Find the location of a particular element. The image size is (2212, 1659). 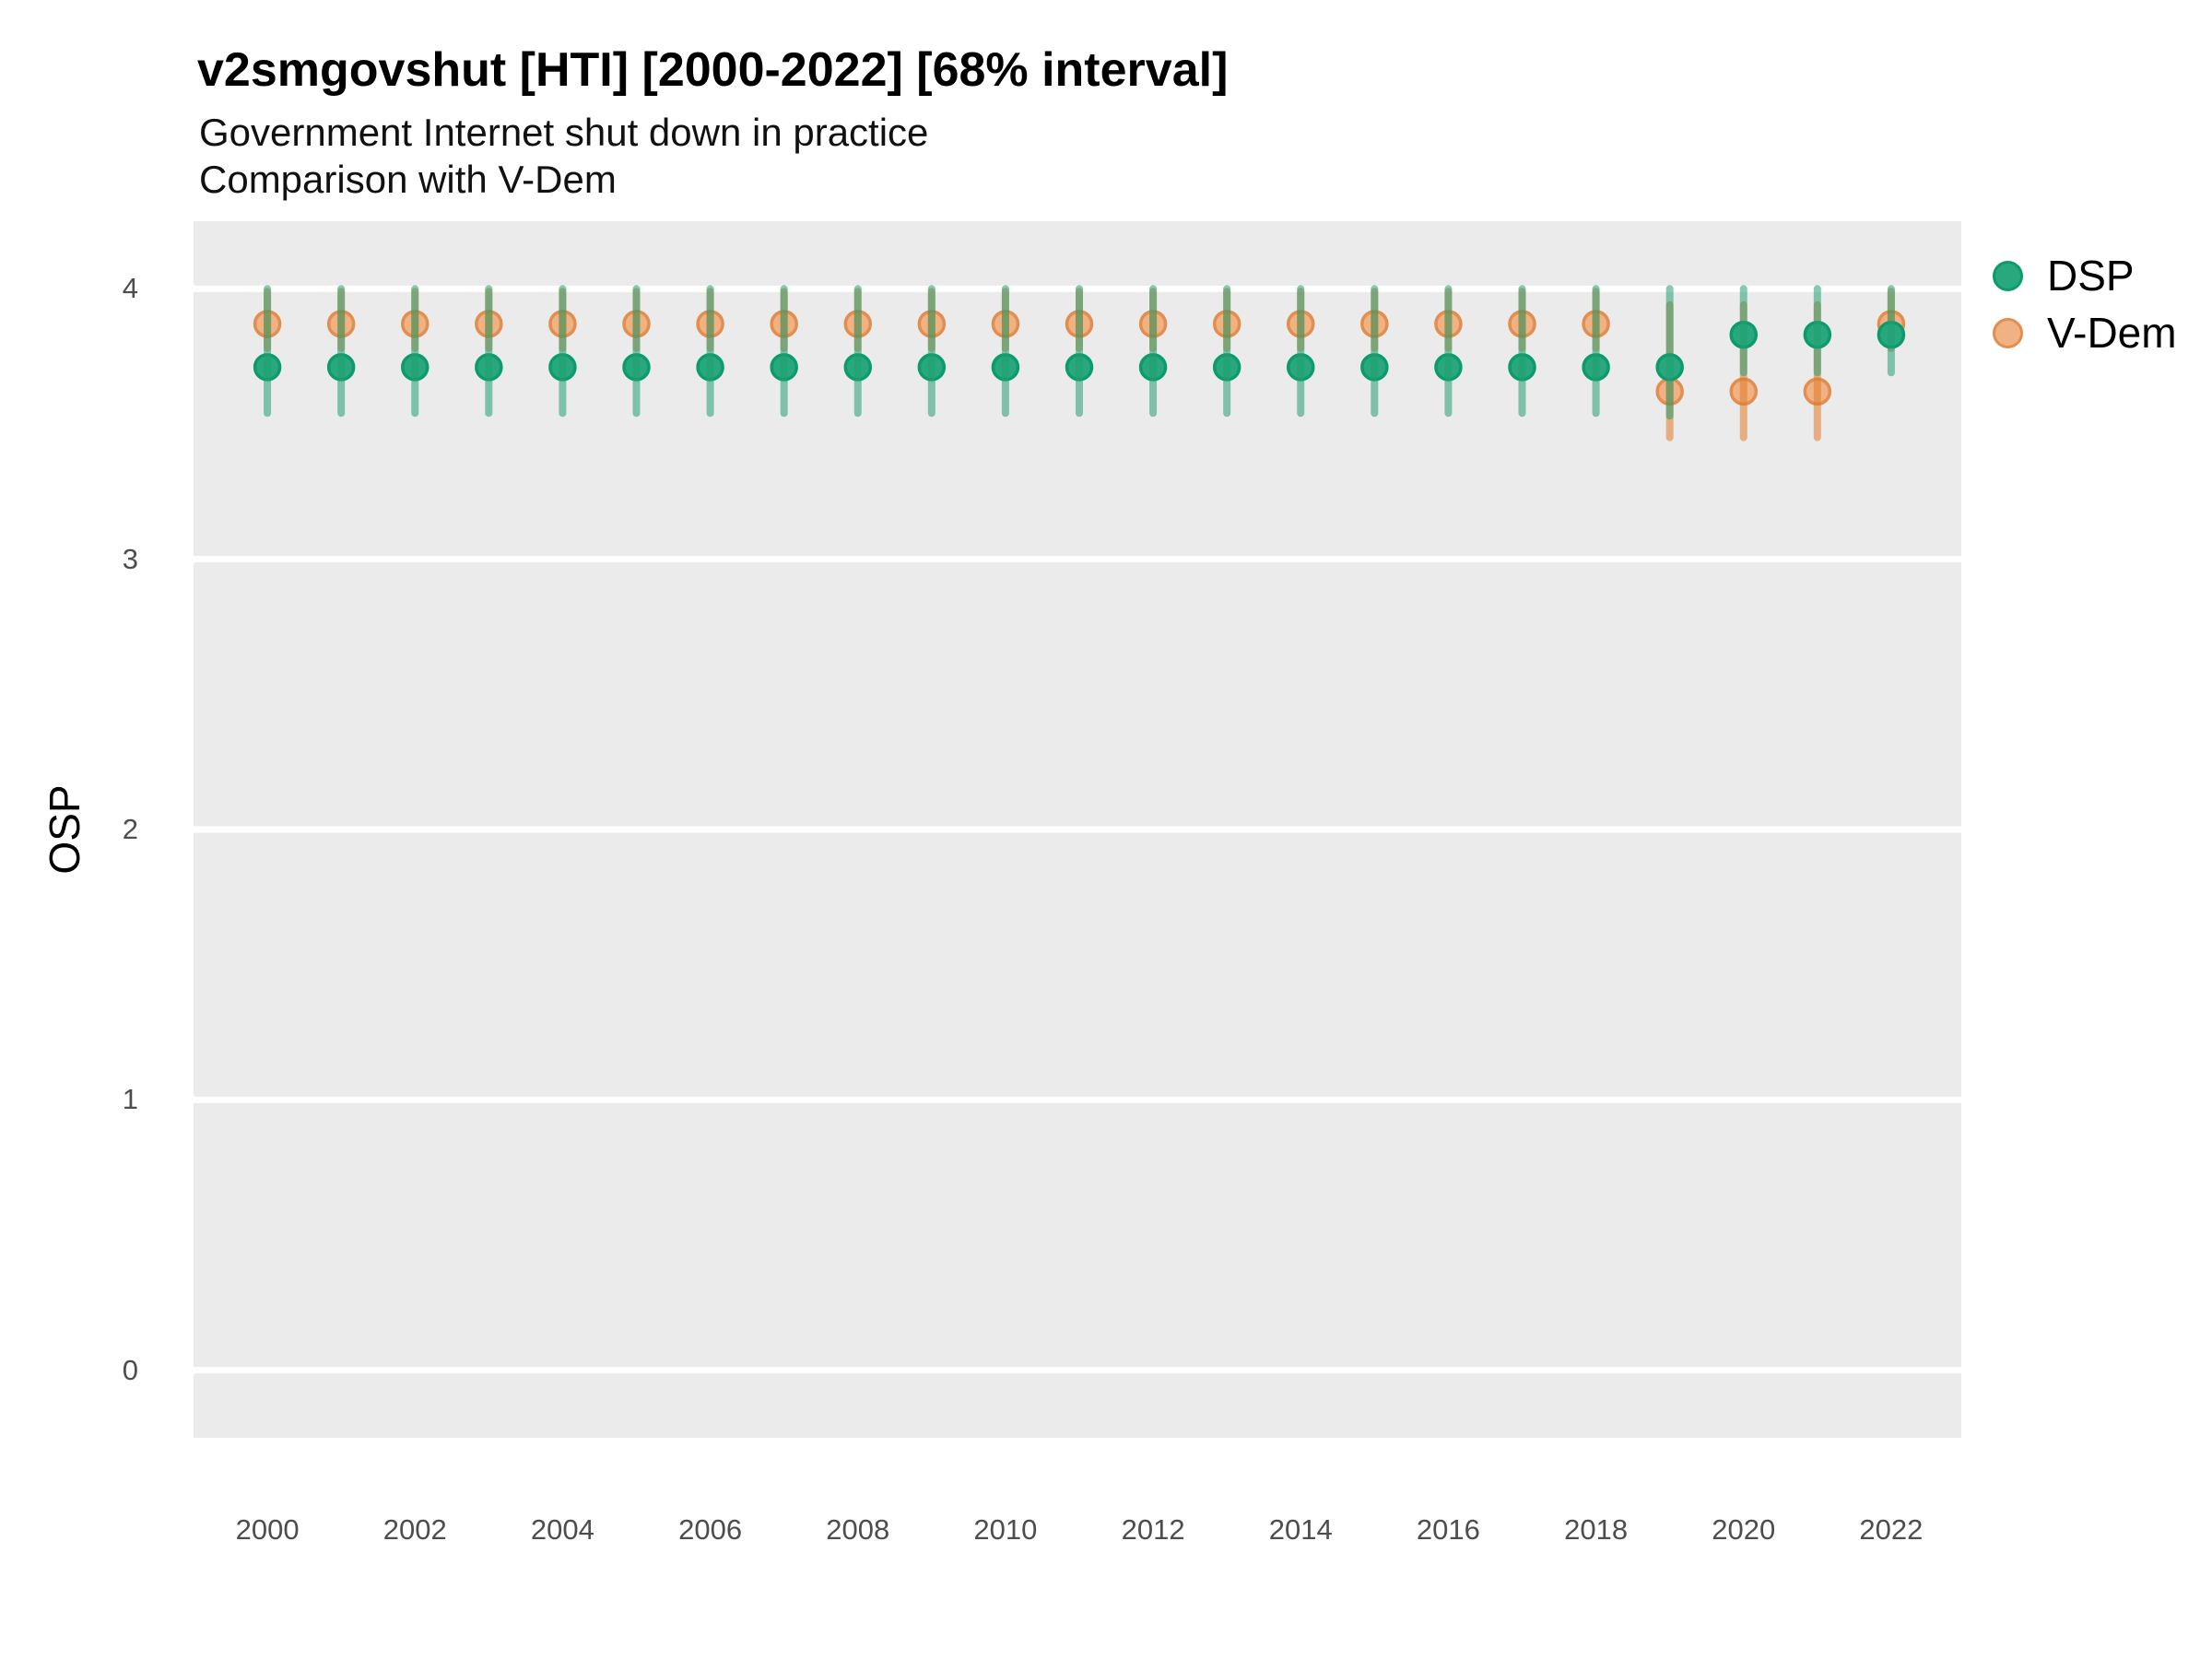

x-tick-label-2016: 2016 is located at coordinates (1448, 1529).